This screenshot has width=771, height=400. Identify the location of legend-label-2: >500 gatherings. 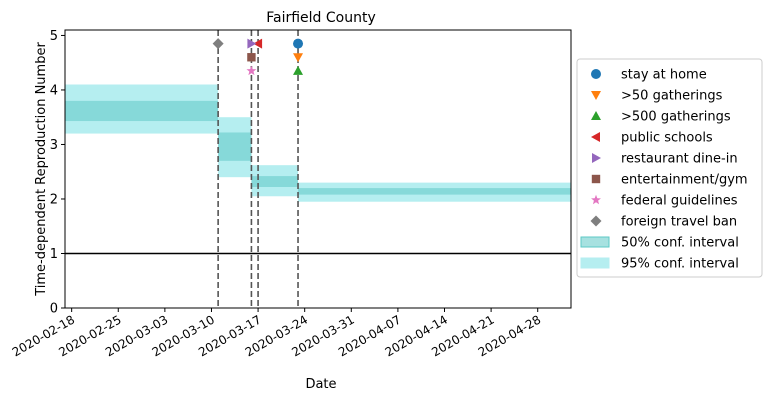
(676, 117).